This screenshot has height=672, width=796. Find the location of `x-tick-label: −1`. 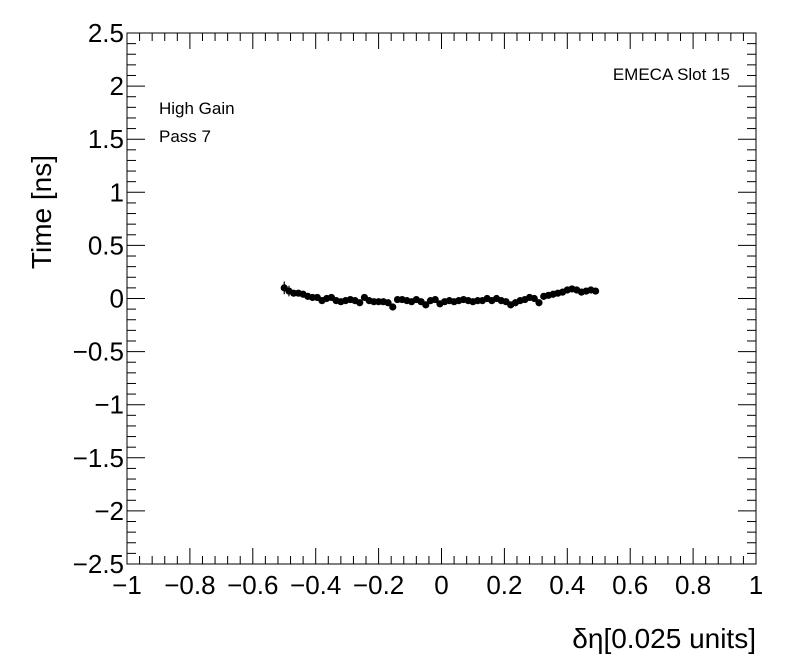

x-tick-label: −1 is located at coordinates (127, 585).